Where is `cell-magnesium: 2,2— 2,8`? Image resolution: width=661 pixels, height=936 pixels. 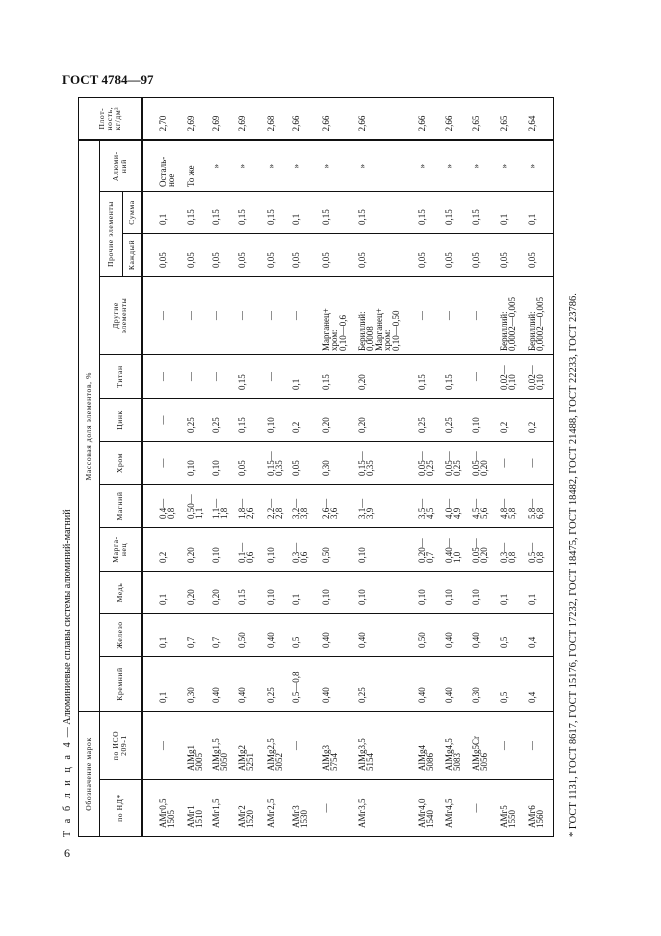 cell-magnesium: 2,2— 2,8 is located at coordinates (276, 506).